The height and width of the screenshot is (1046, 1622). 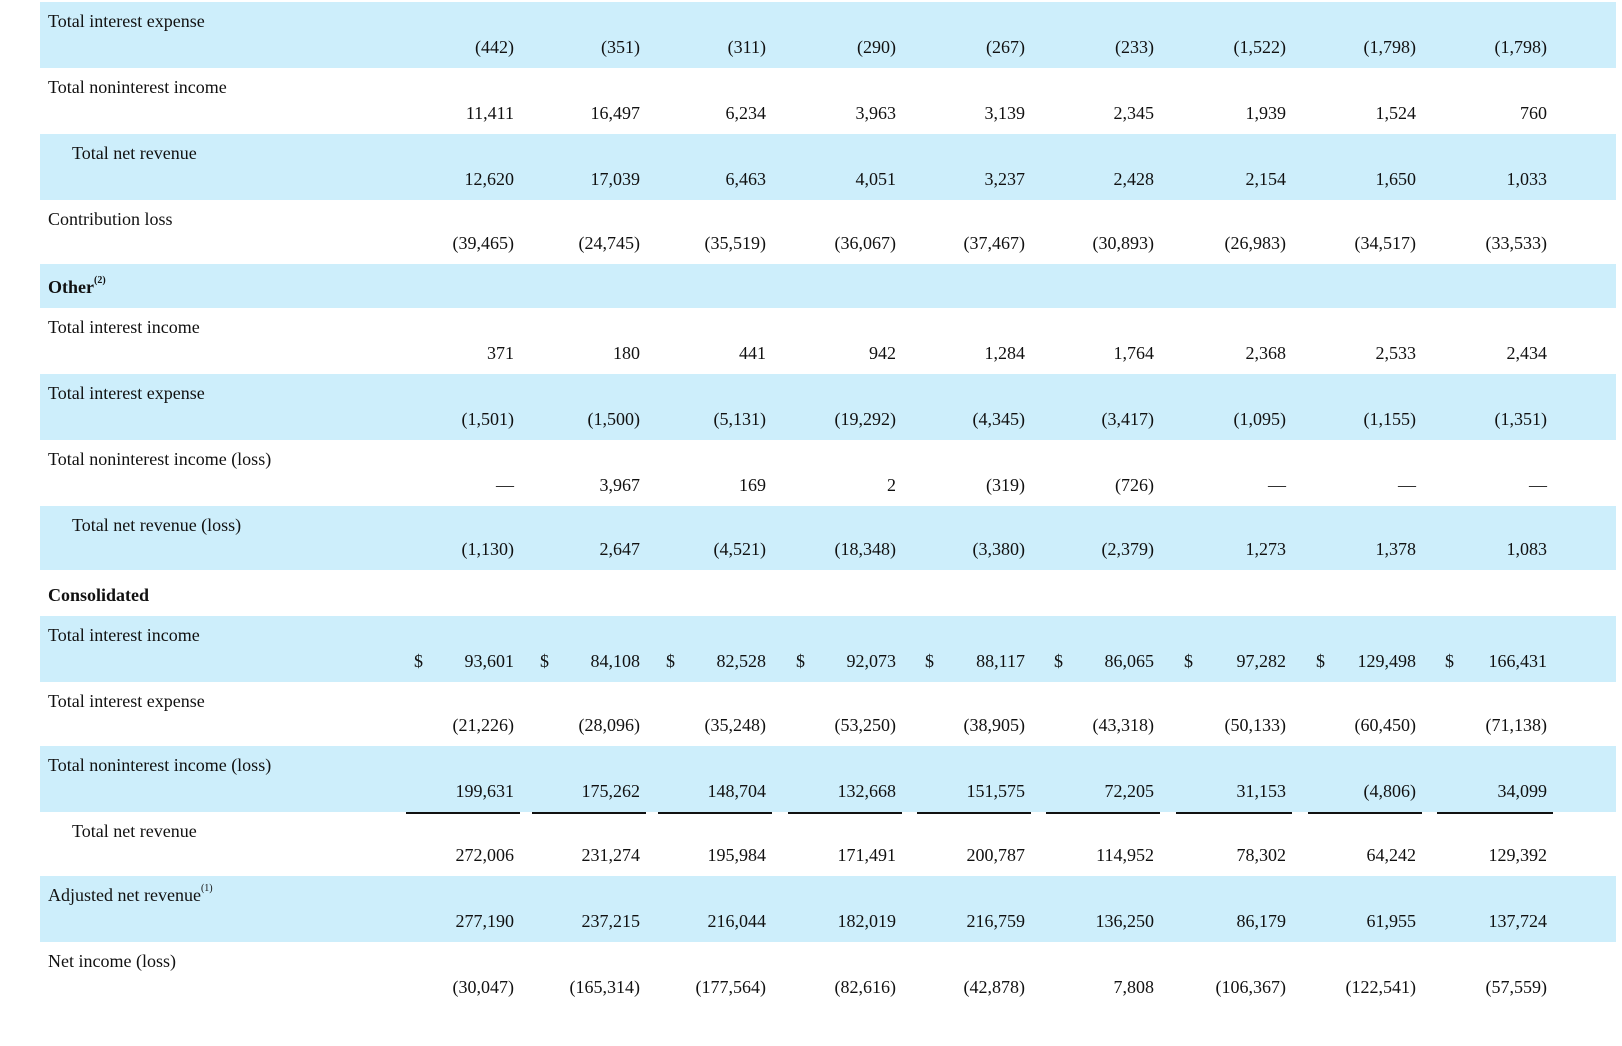 I want to click on table-cell: (290), so click(x=845, y=35).